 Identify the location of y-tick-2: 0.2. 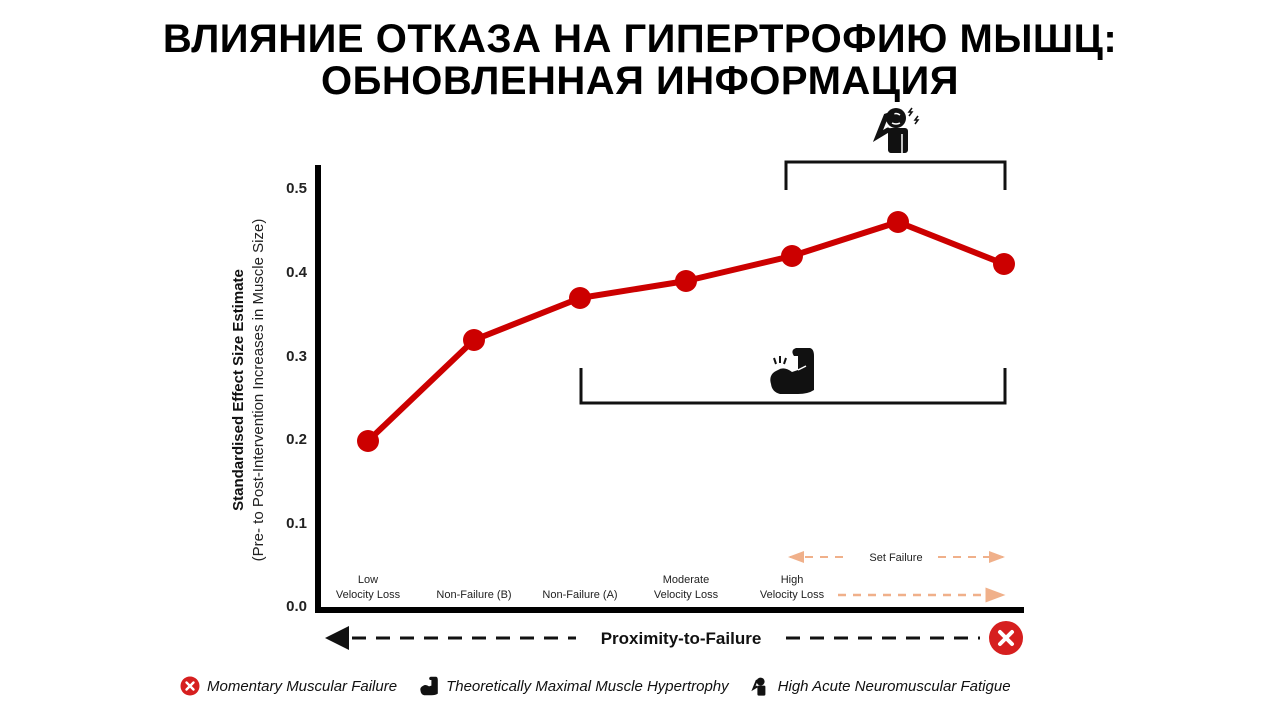
(296, 439).